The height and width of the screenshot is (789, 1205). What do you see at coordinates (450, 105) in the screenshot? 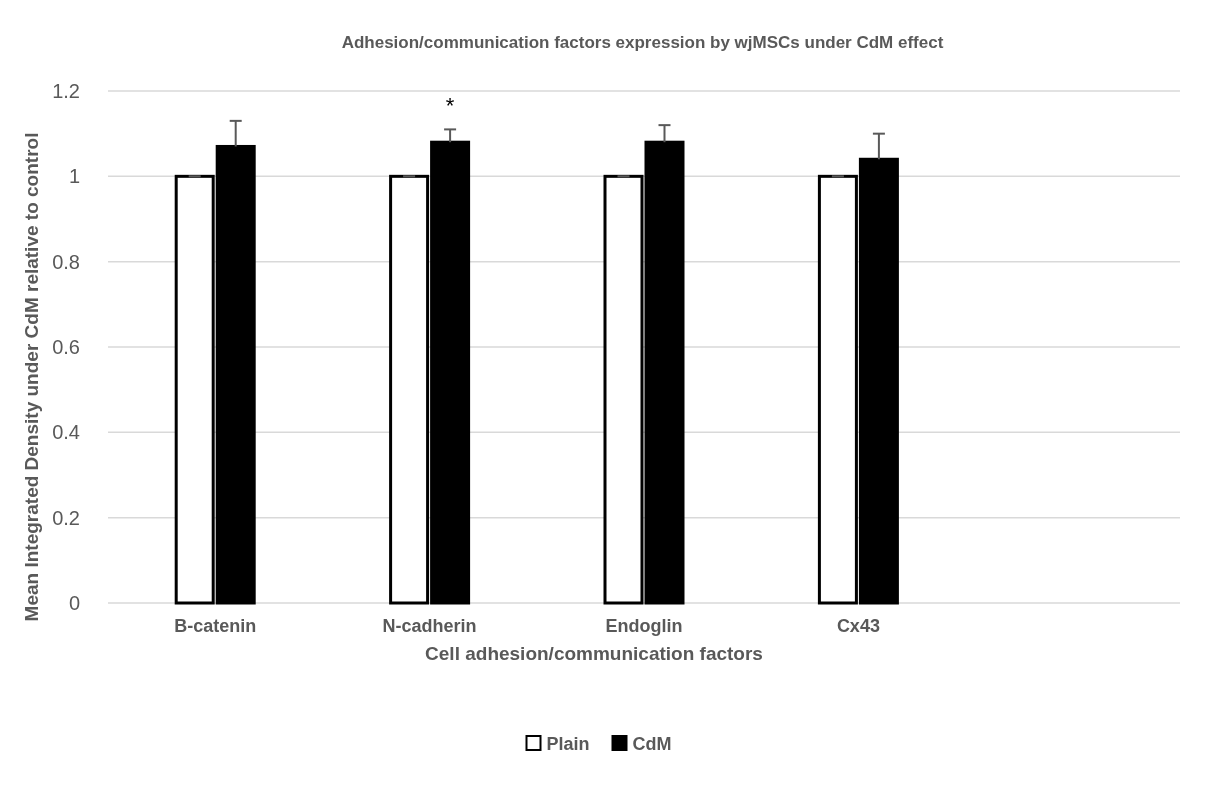
I see `annotation: *` at bounding box center [450, 105].